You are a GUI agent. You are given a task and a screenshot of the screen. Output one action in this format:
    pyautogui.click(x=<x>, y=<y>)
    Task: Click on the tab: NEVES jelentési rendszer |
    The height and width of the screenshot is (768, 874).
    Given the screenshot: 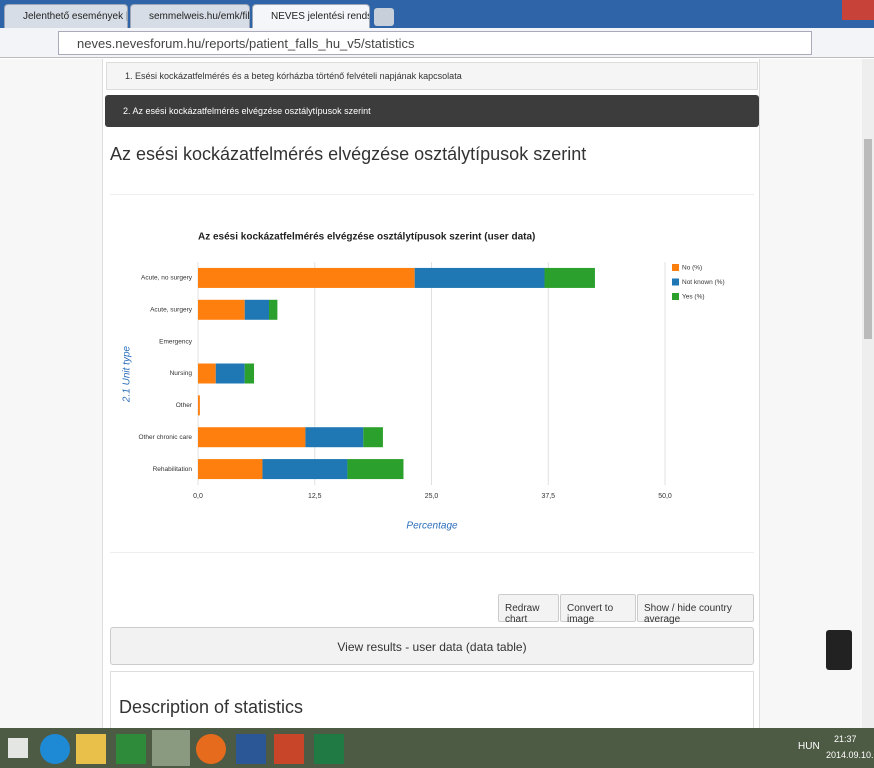 What is the action you would take?
    pyautogui.click(x=311, y=16)
    